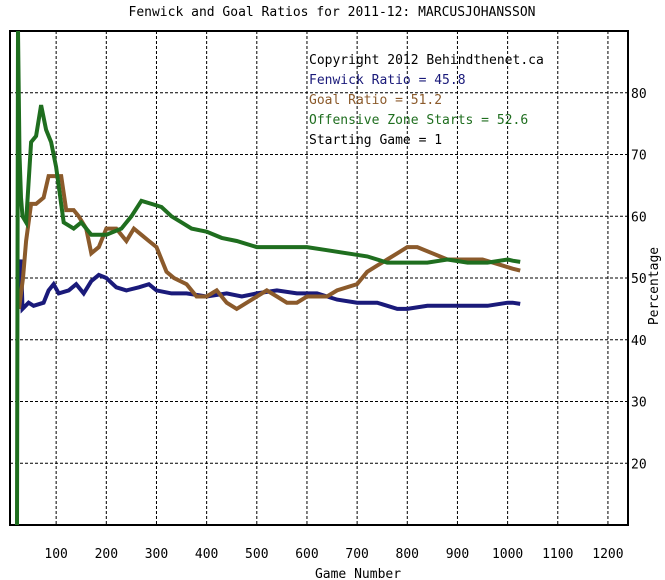 The width and height of the screenshot is (665, 580). What do you see at coordinates (156, 554) in the screenshot?
I see `x-tick-label: 300` at bounding box center [156, 554].